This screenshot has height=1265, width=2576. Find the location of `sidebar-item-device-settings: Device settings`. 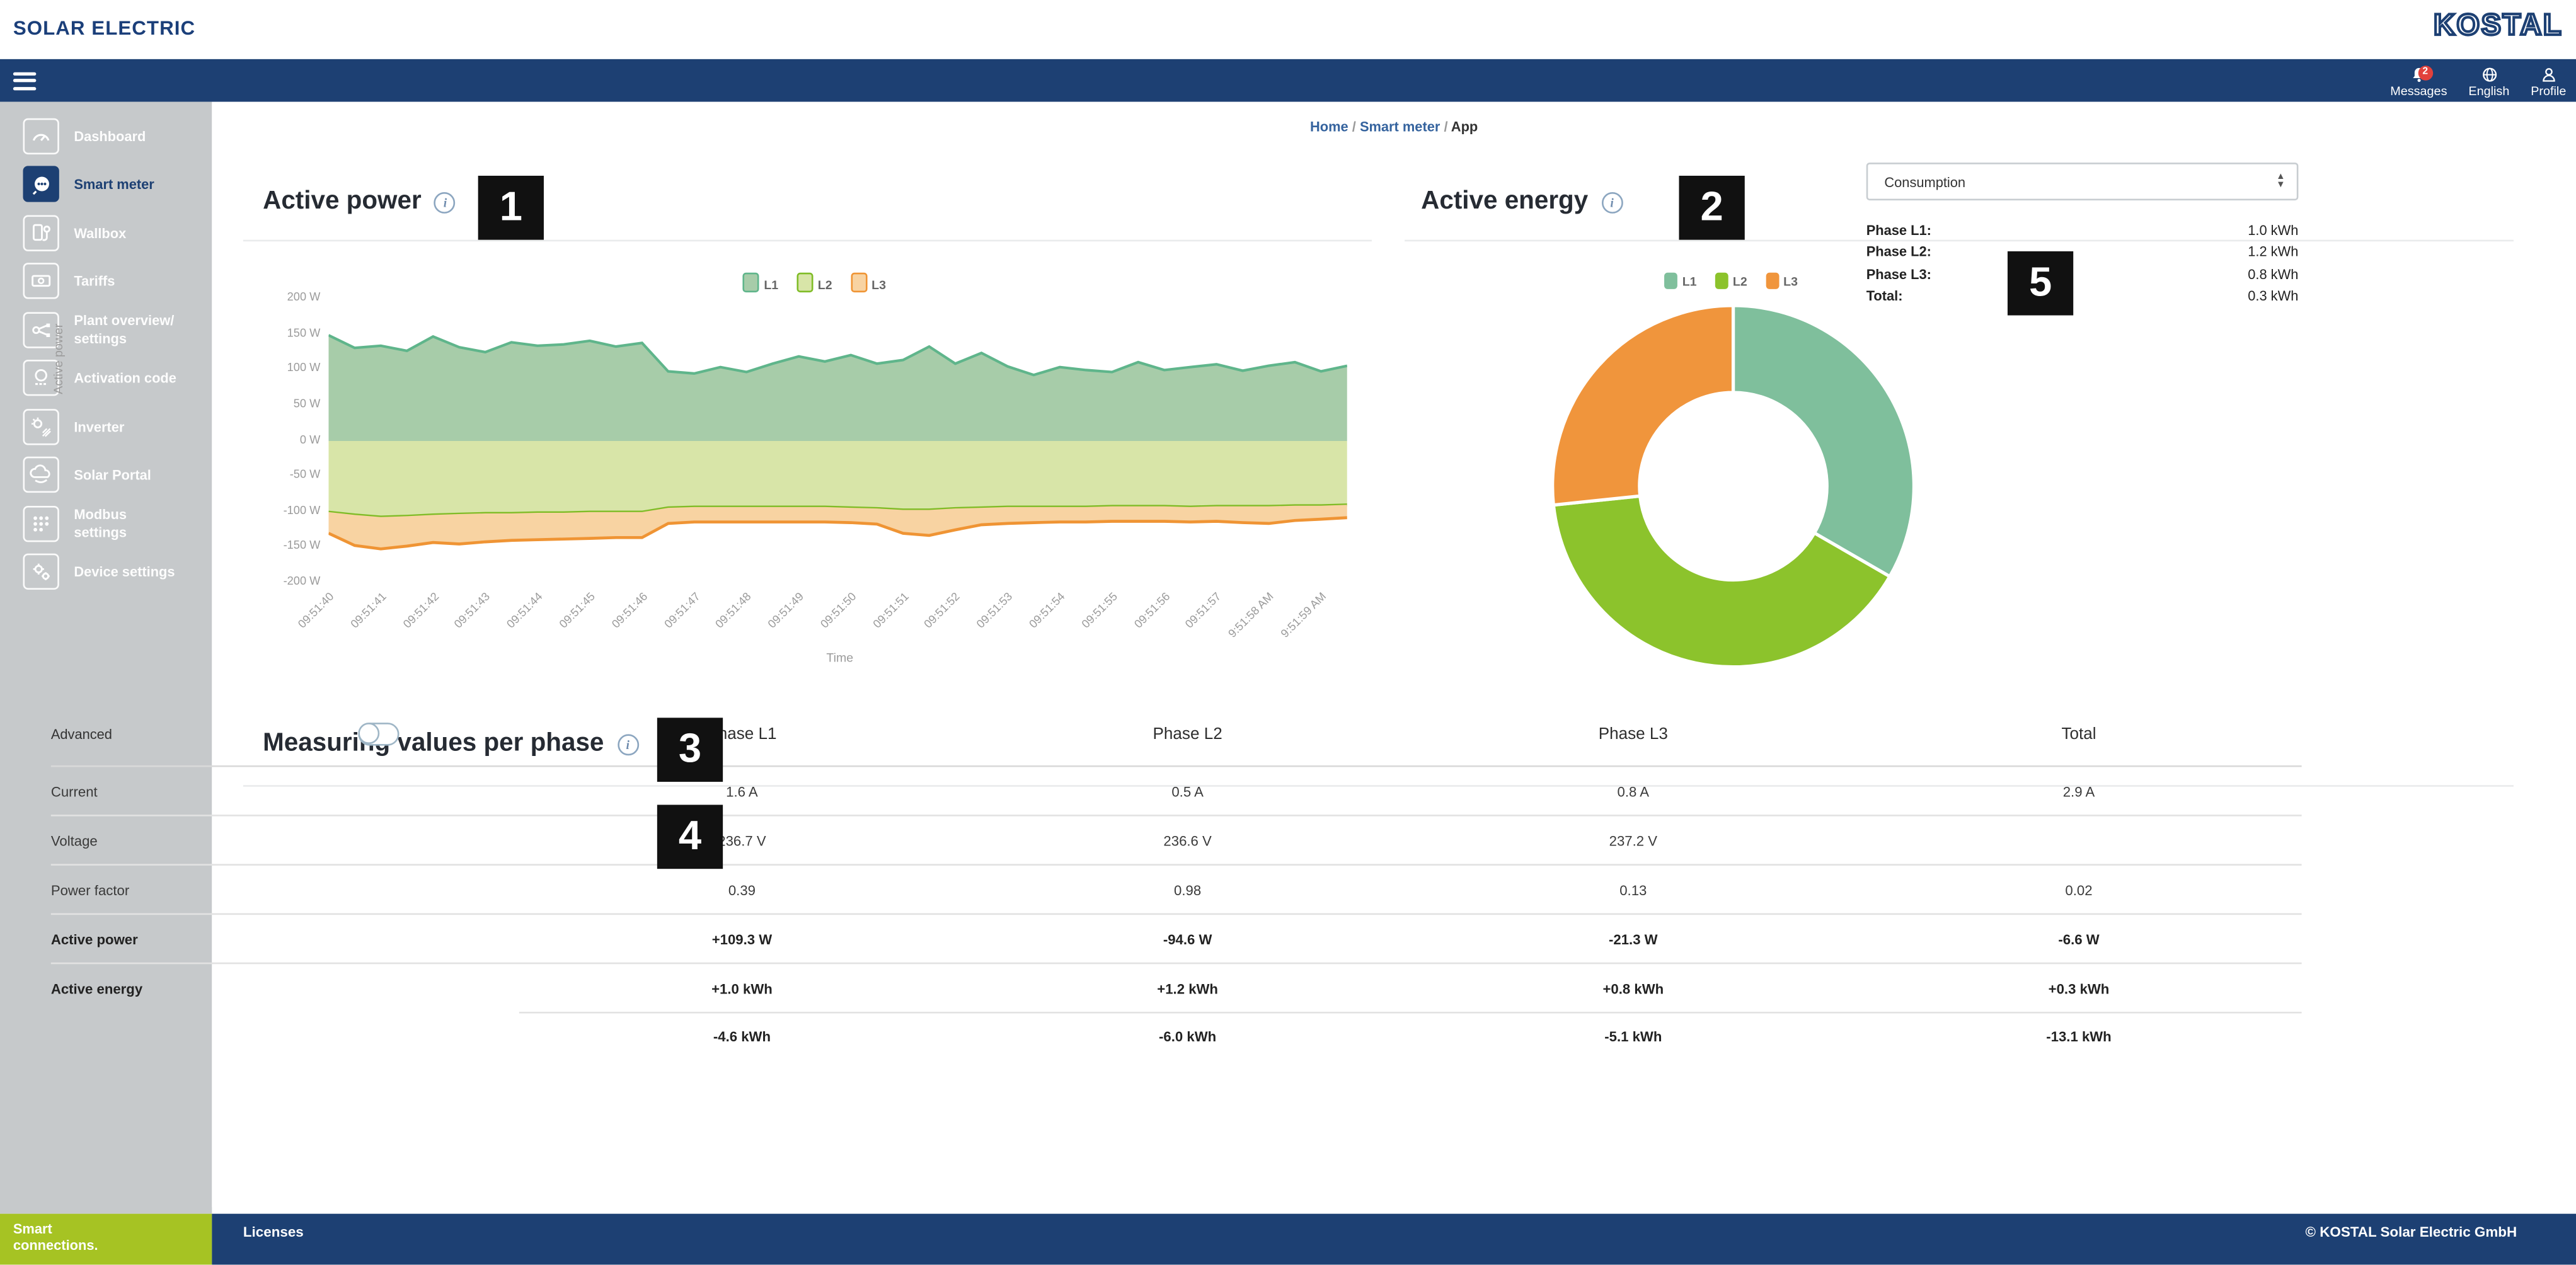

sidebar-item-device-settings: Device settings is located at coordinates (106, 571).